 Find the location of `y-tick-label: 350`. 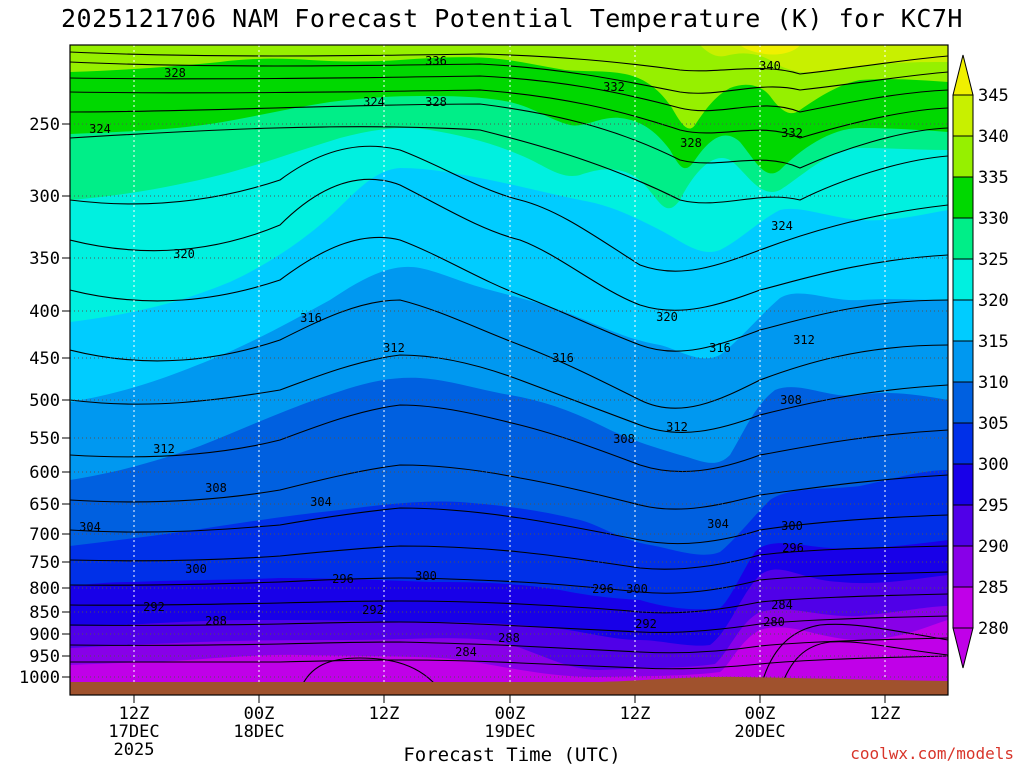

y-tick-label: 350 is located at coordinates (44, 259).